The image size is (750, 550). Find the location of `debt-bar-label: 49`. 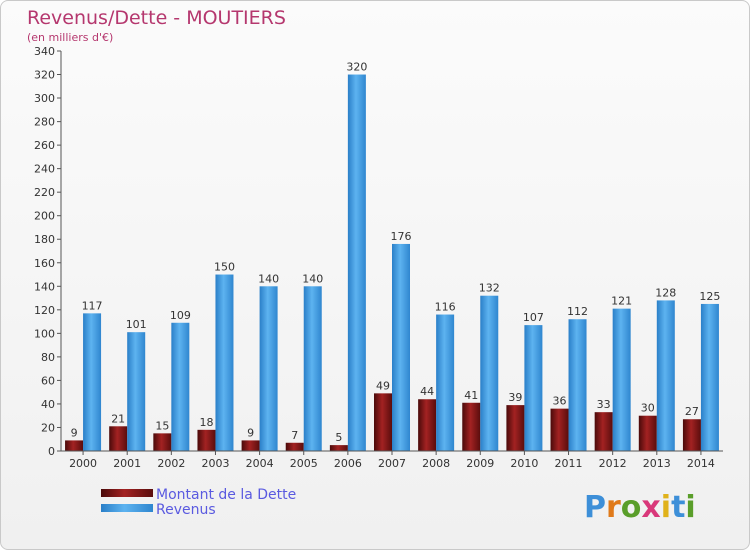

debt-bar-label: 49 is located at coordinates (383, 385).